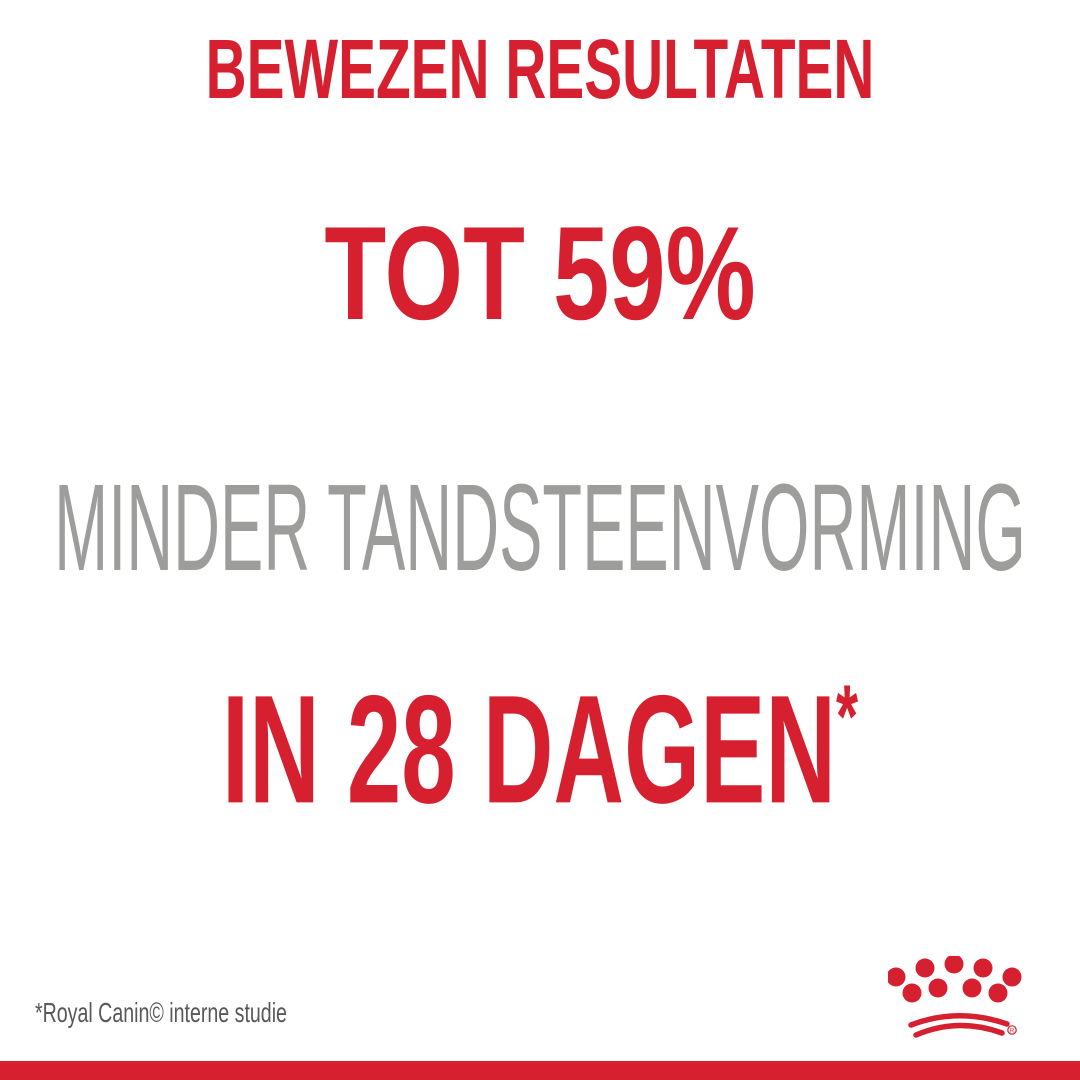 This screenshot has width=1080, height=1080. Describe the element at coordinates (540, 1070) in the screenshot. I see `red-footer-bar` at that location.